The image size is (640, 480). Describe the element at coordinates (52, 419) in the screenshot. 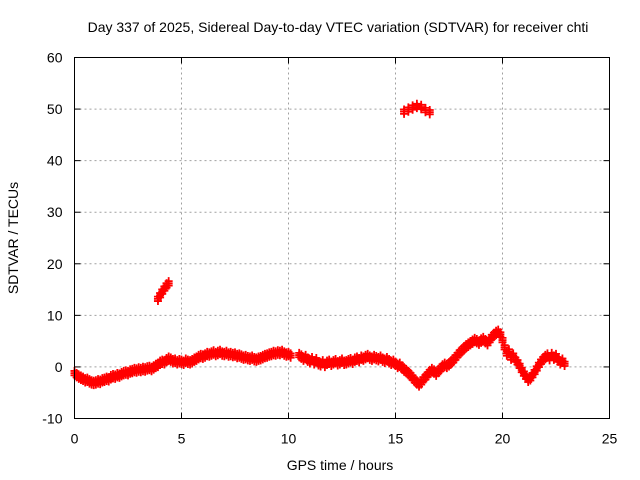

I see `y-tick-label: -10` at that location.